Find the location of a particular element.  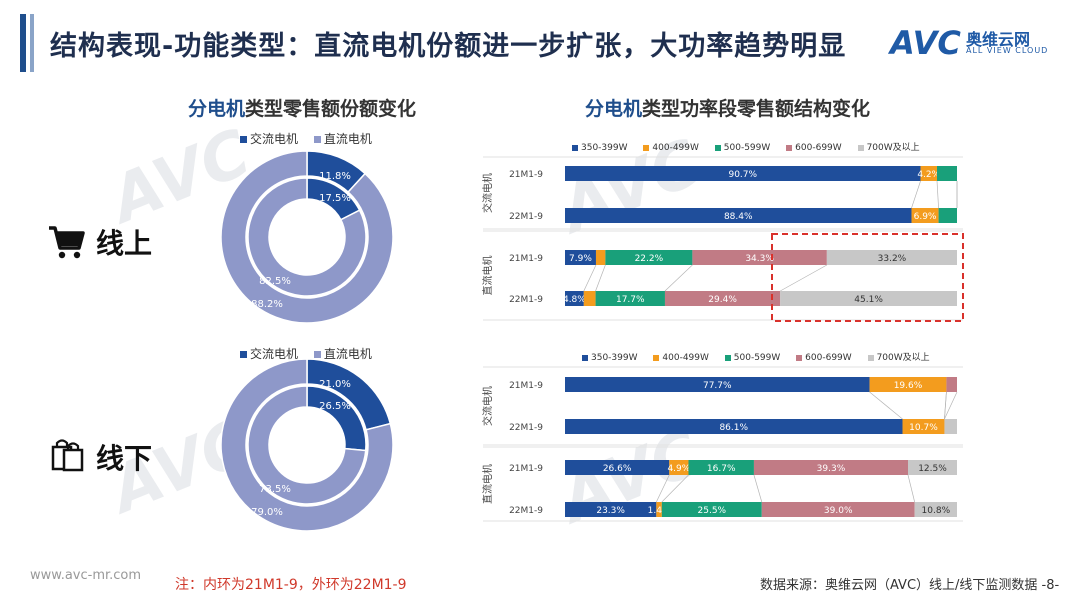

legend-p4-label: 600-699W is located at coordinates (818, 148).